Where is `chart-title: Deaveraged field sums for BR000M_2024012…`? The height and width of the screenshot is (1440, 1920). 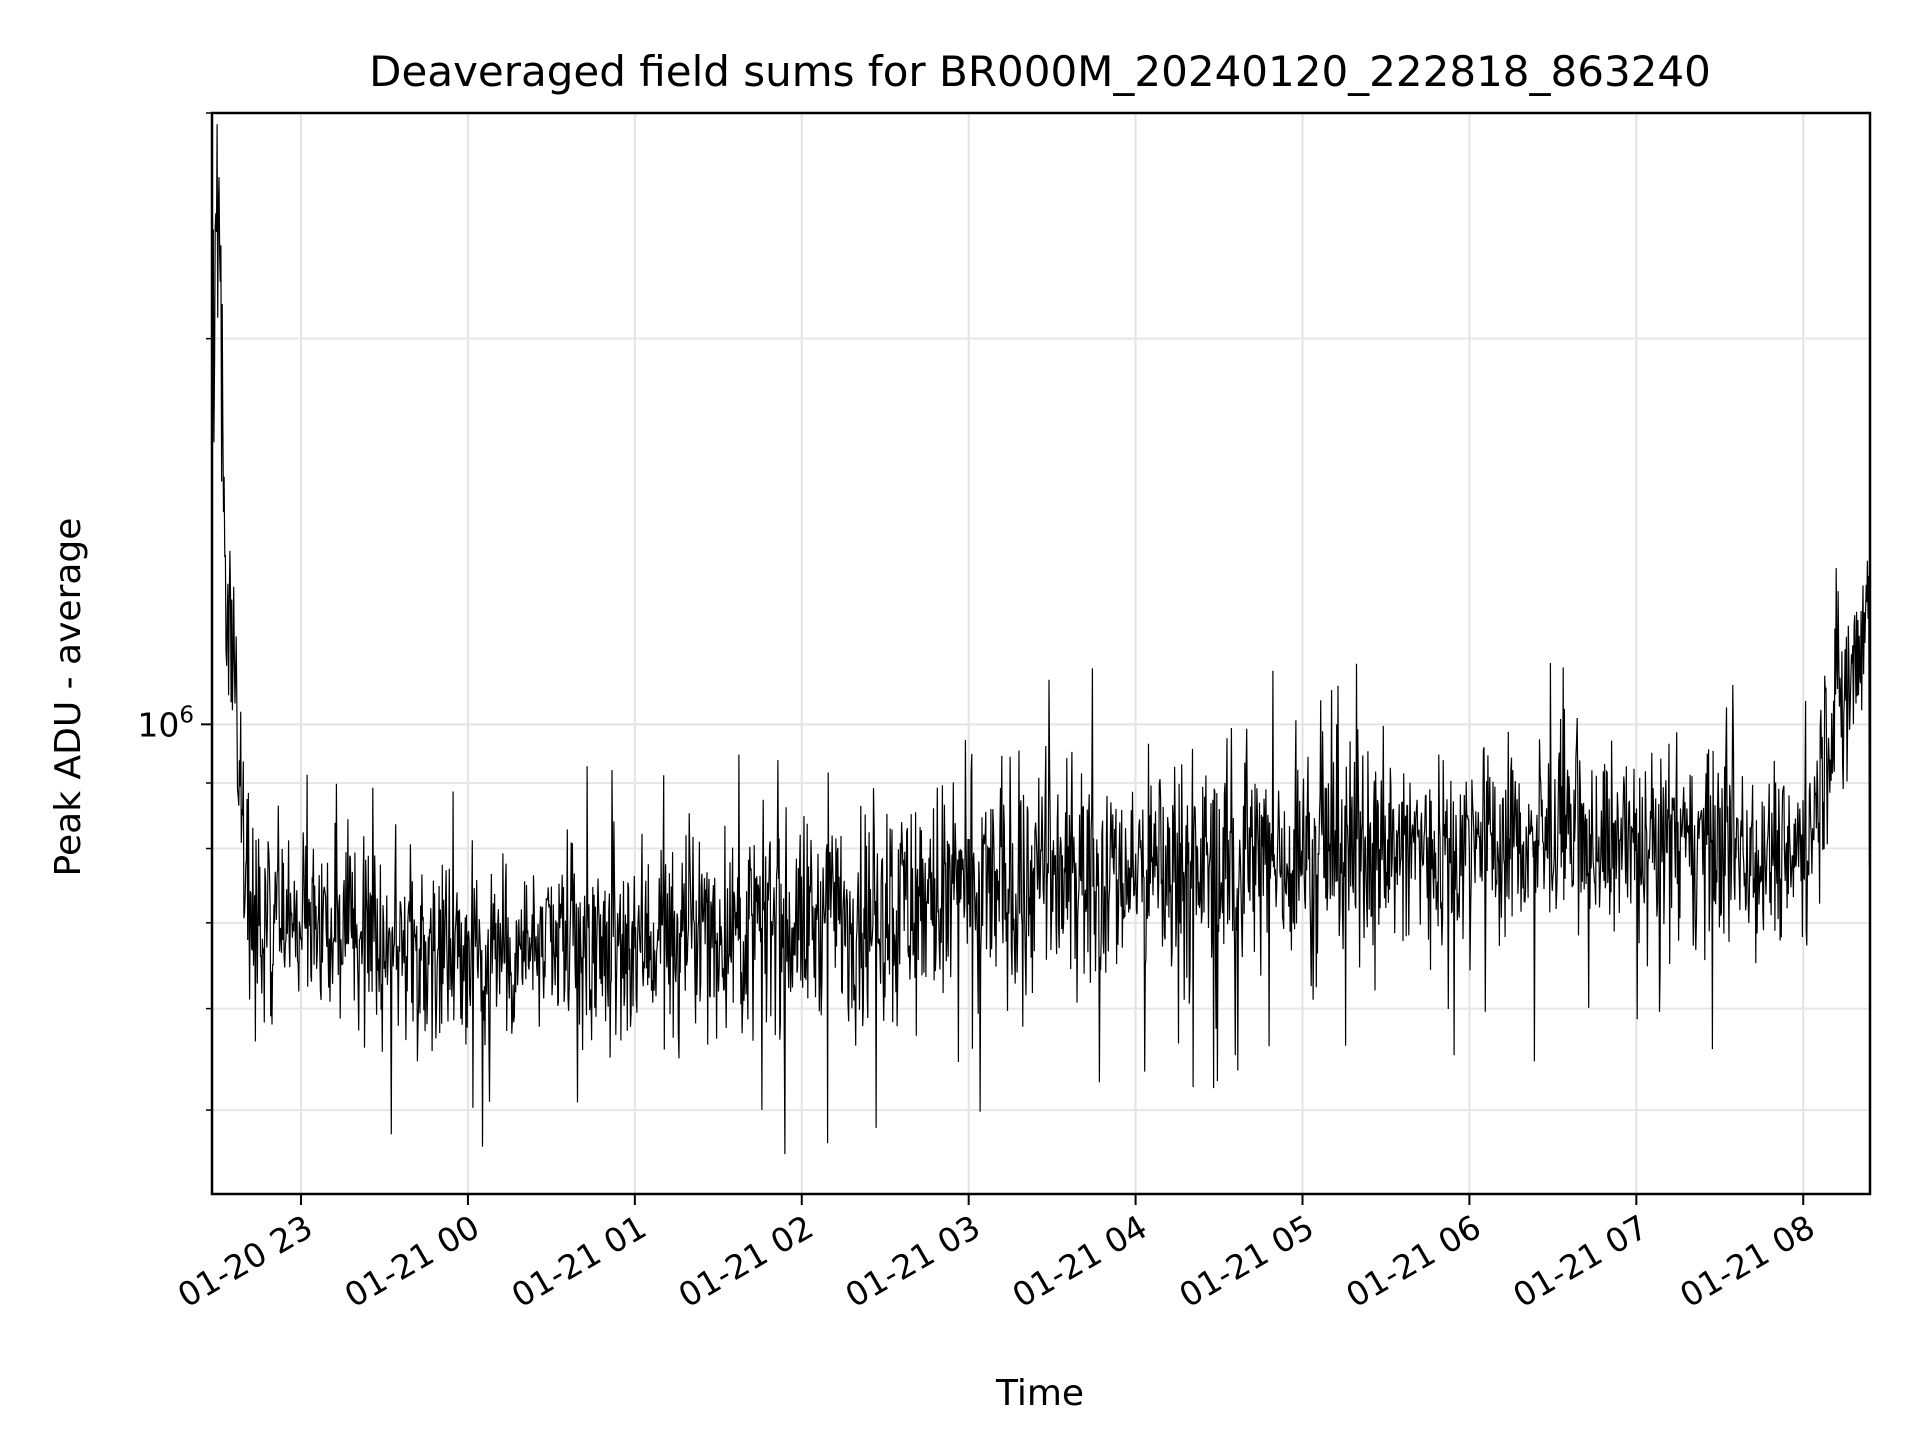 chart-title: Deaveraged field sums for BR000M_2024012… is located at coordinates (1040, 71).